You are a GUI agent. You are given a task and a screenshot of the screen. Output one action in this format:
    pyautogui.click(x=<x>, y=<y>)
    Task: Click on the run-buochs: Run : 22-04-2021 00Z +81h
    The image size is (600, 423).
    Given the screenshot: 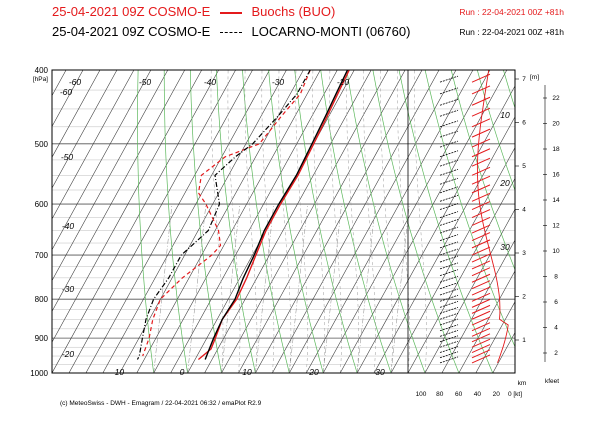 What is the action you would take?
    pyautogui.click(x=511, y=12)
    